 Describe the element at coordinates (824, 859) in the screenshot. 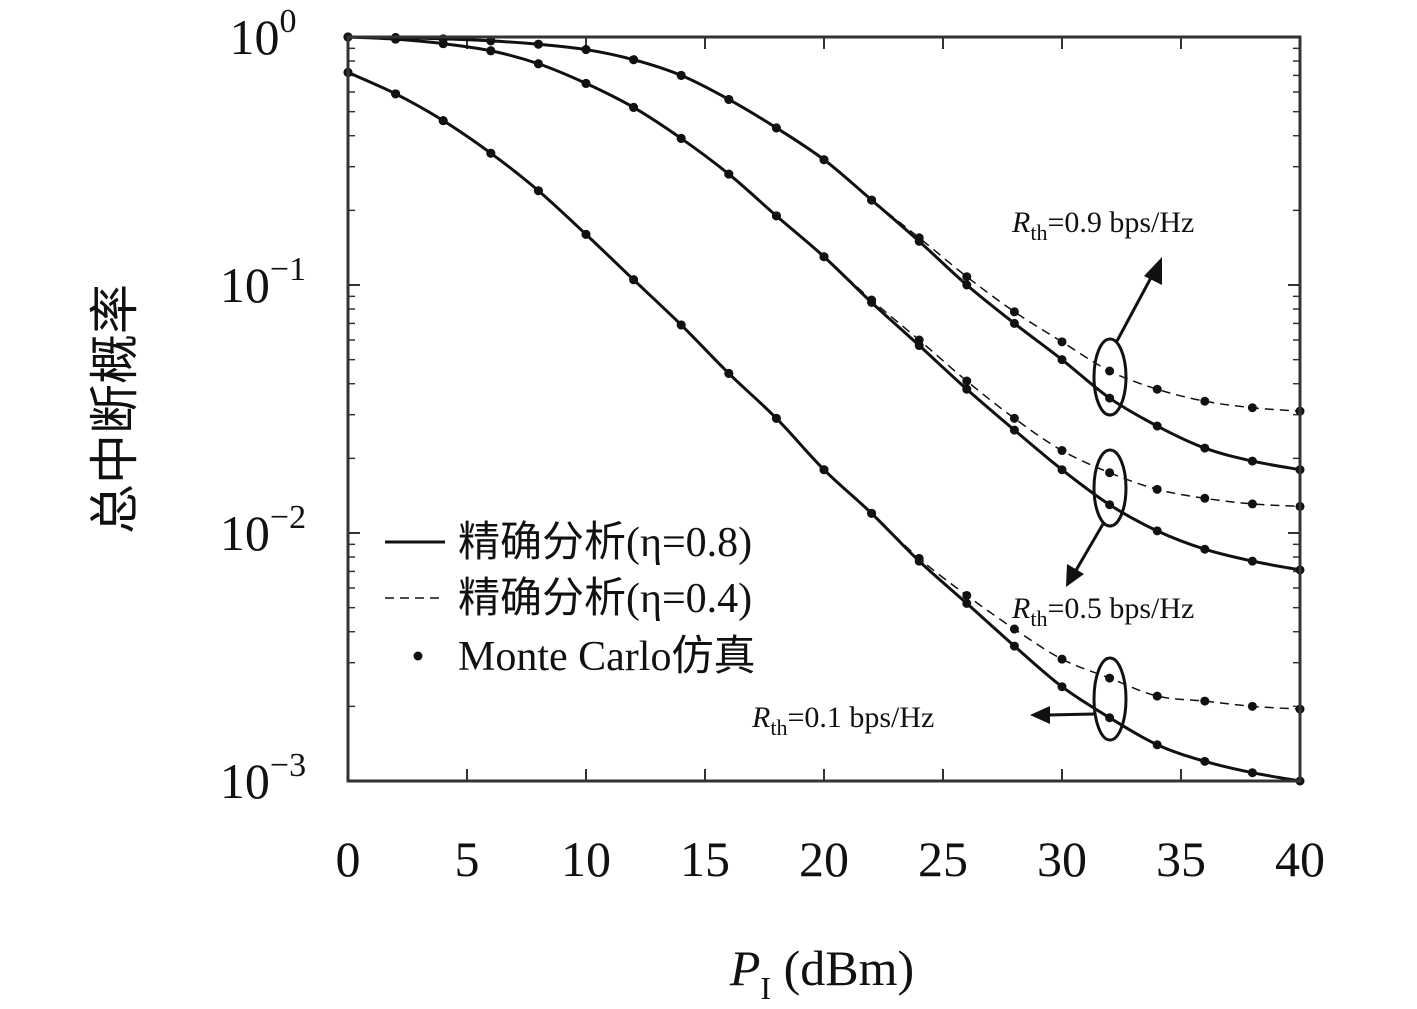

I see `x-tick-label: 20` at that location.